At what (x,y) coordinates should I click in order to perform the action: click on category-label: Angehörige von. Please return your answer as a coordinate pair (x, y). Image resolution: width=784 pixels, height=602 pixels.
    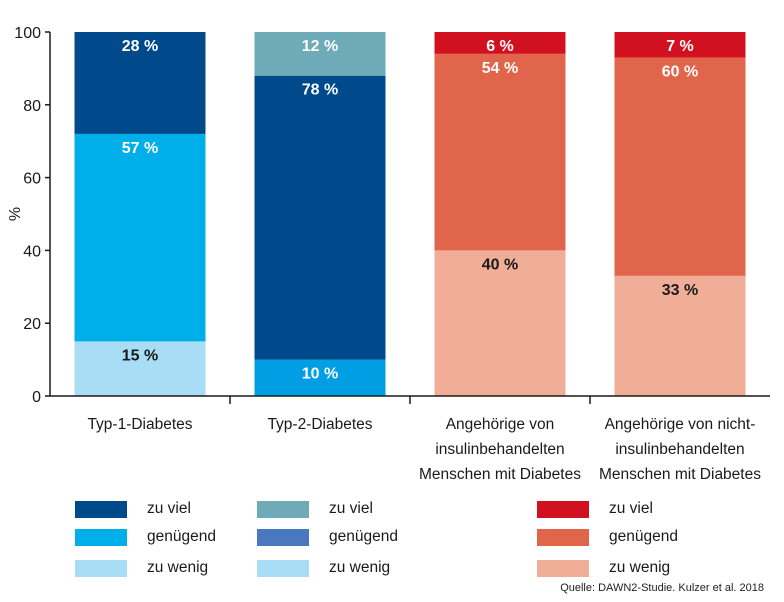
    Looking at the image, I should click on (500, 424).